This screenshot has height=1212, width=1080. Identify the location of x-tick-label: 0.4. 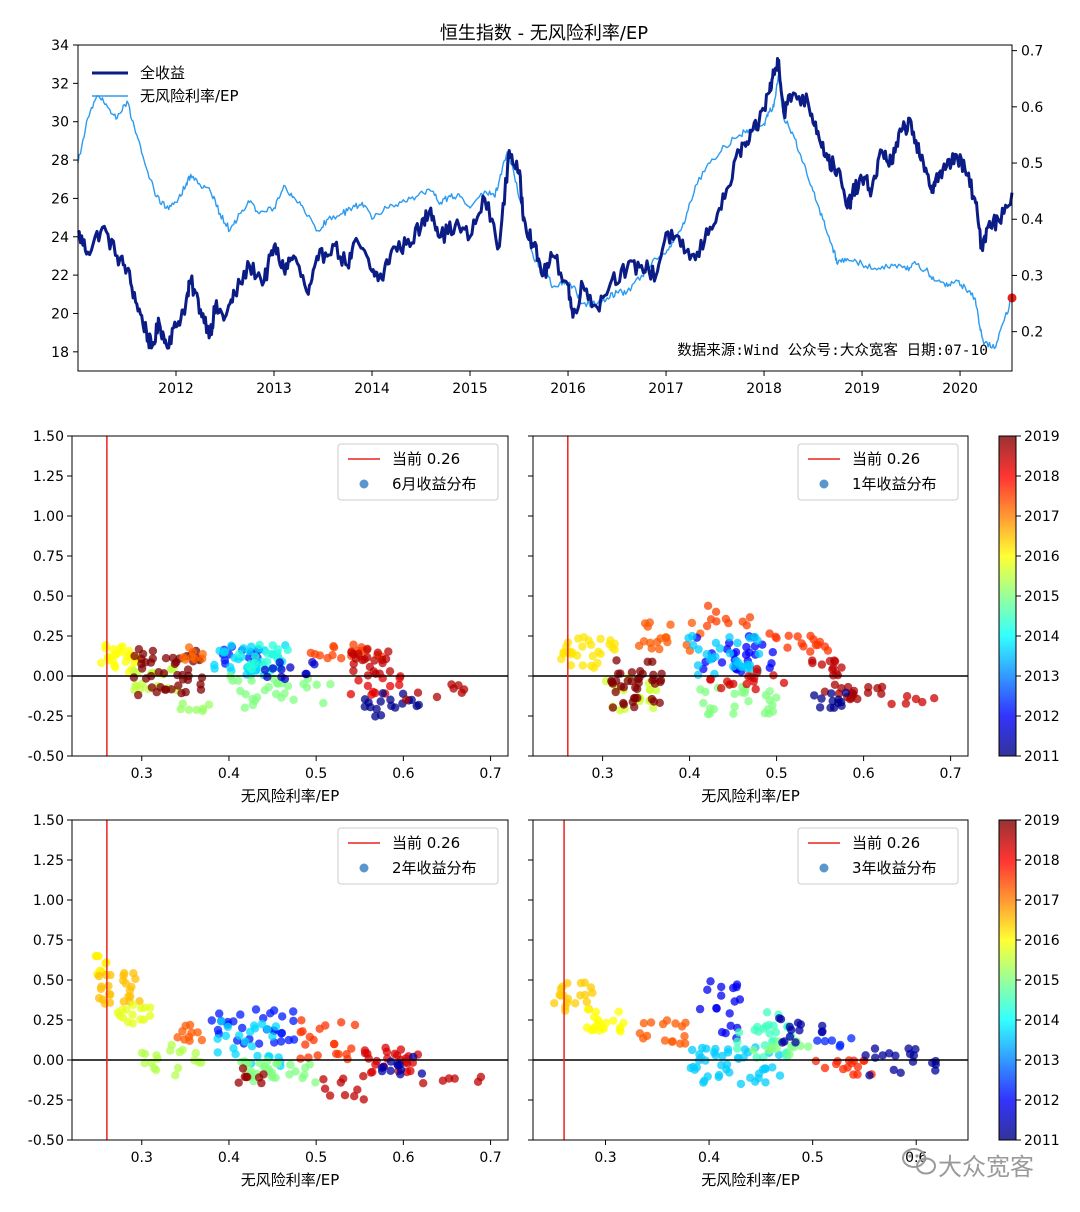
(229, 774).